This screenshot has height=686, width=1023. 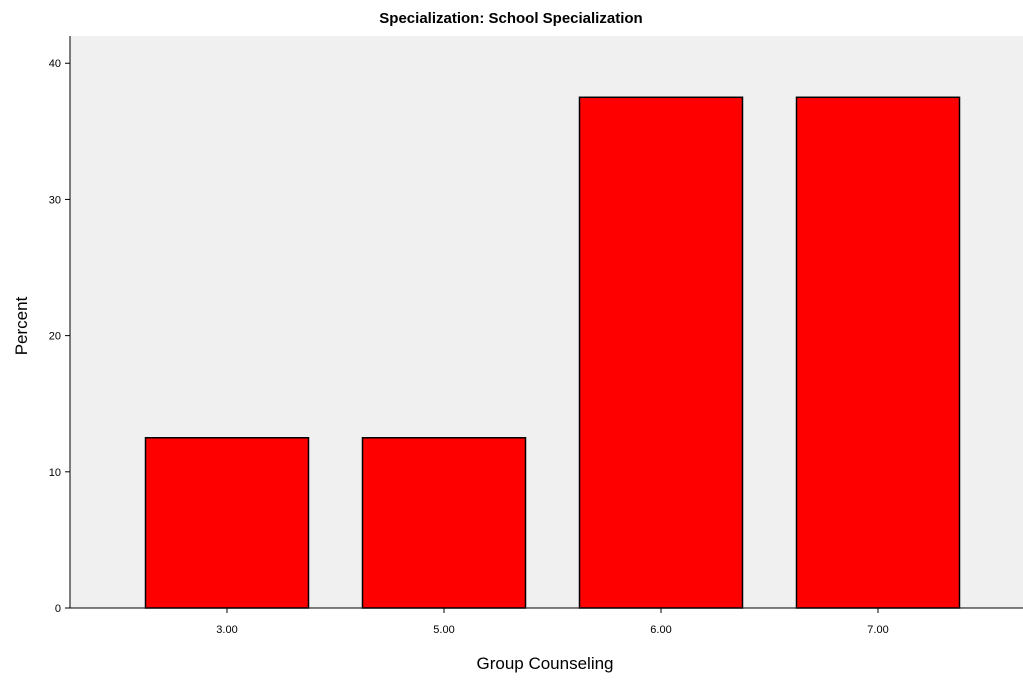 What do you see at coordinates (878, 352) in the screenshot?
I see `bar-7.00` at bounding box center [878, 352].